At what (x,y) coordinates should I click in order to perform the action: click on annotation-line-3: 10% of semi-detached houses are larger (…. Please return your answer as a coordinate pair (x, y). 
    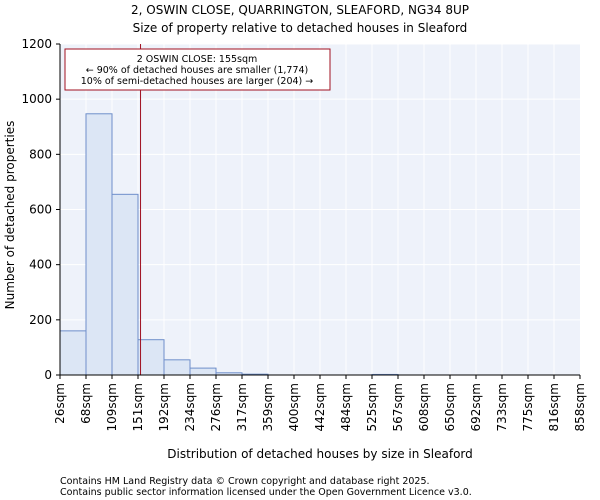
    Looking at the image, I should click on (197, 81).